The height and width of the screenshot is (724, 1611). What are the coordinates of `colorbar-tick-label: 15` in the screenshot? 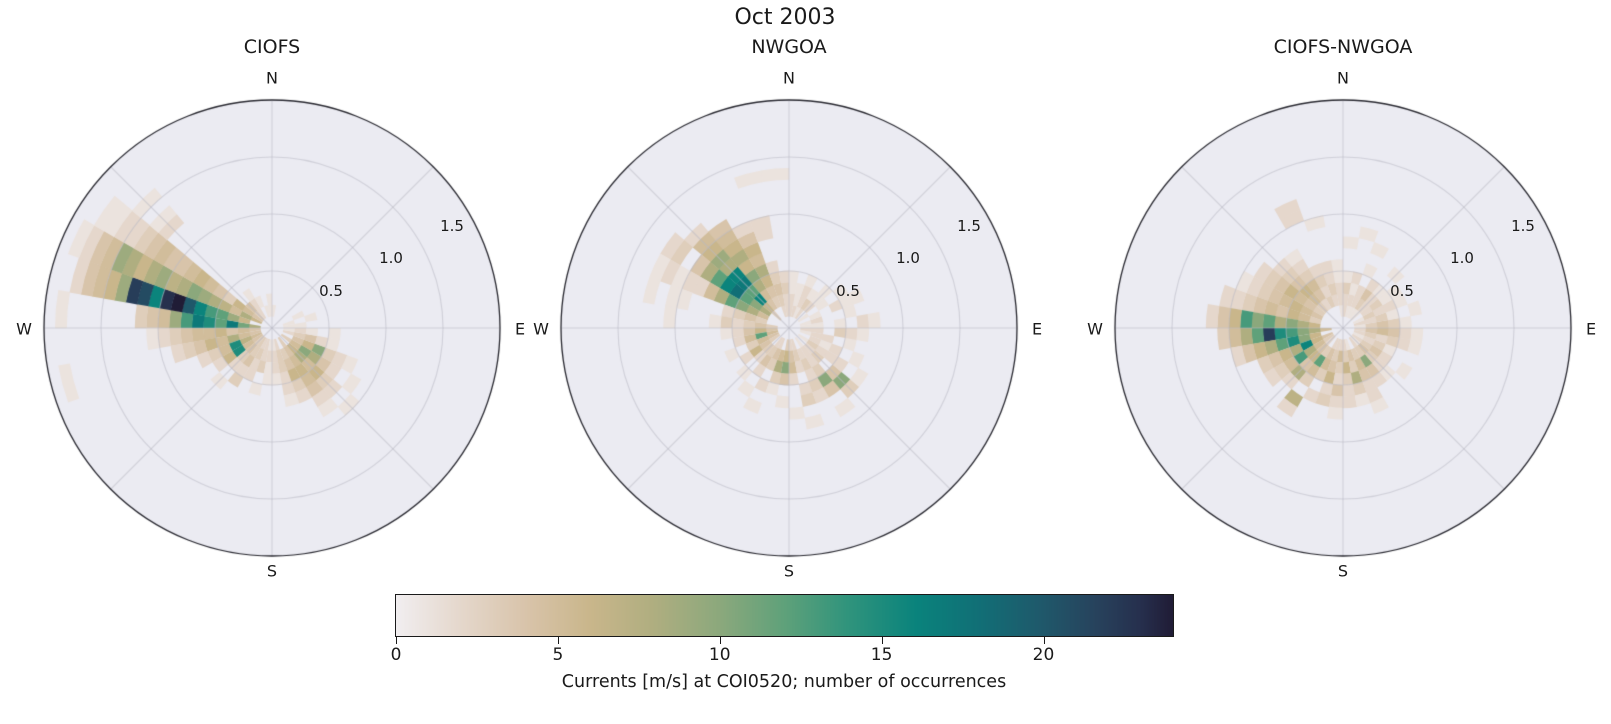 It's located at (881, 655).